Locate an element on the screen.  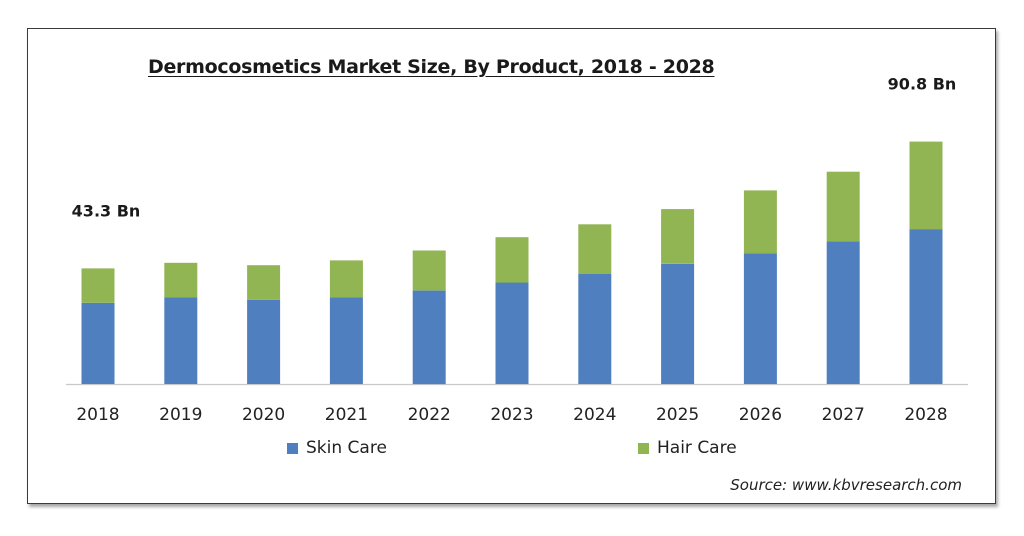
total-label-2028: 90.8 Bn is located at coordinates (922, 84).